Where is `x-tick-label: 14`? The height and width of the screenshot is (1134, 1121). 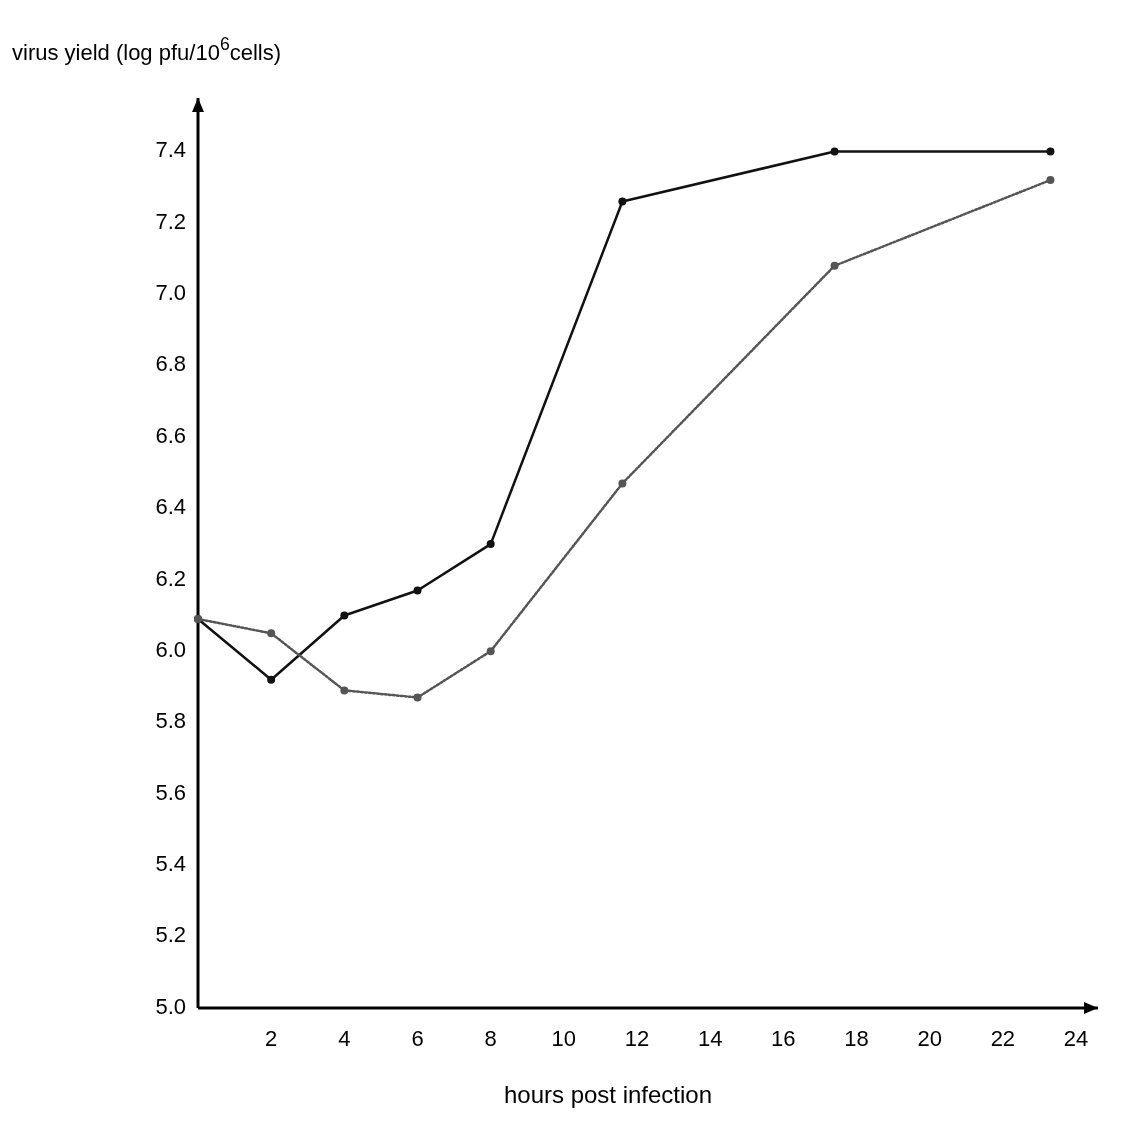 x-tick-label: 14 is located at coordinates (710, 1038).